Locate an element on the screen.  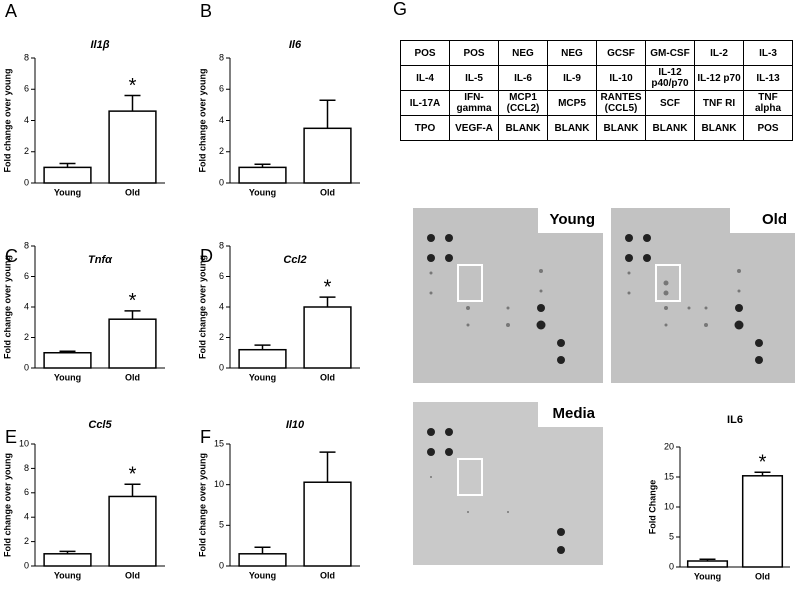
table-cell: RANTES (CCL5) is located at coordinates (621, 103).